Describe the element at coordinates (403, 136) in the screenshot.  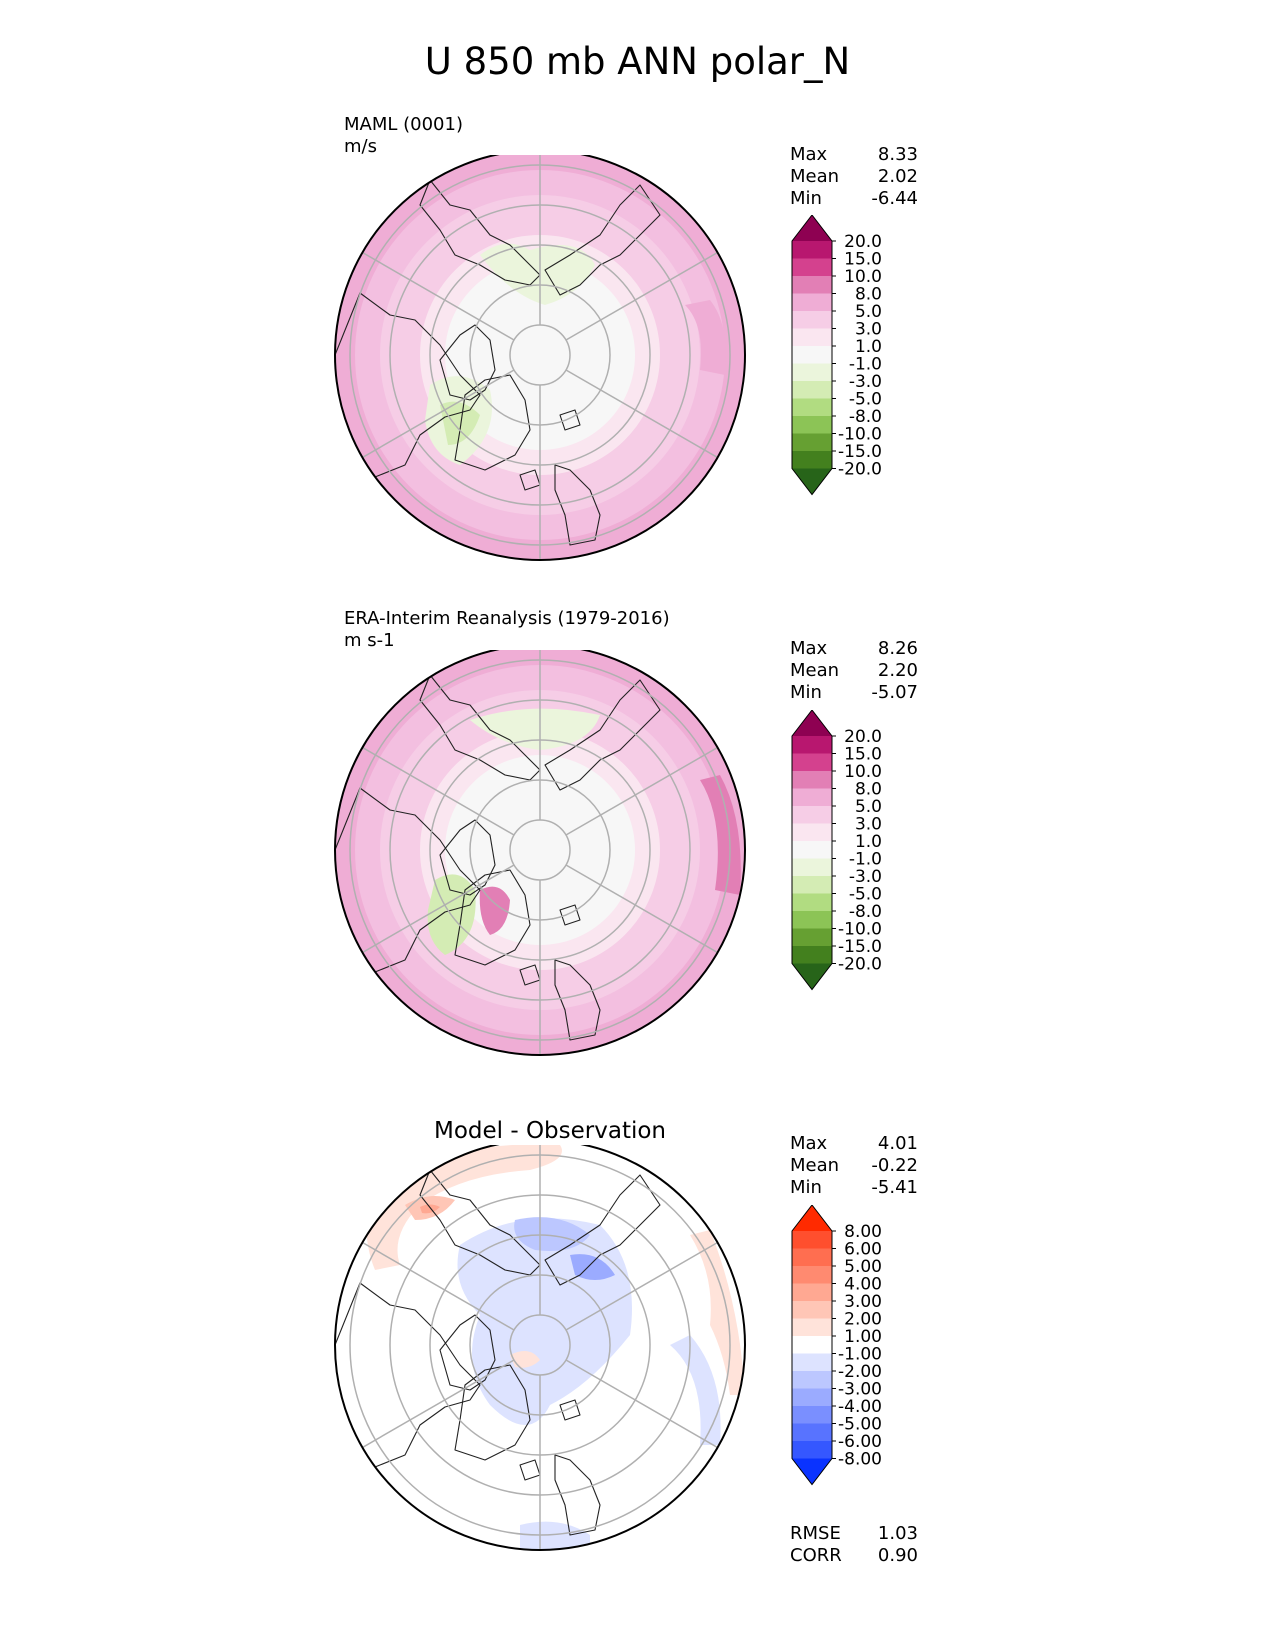
I see `panel-1-title: MAML (0001) m/s` at that location.